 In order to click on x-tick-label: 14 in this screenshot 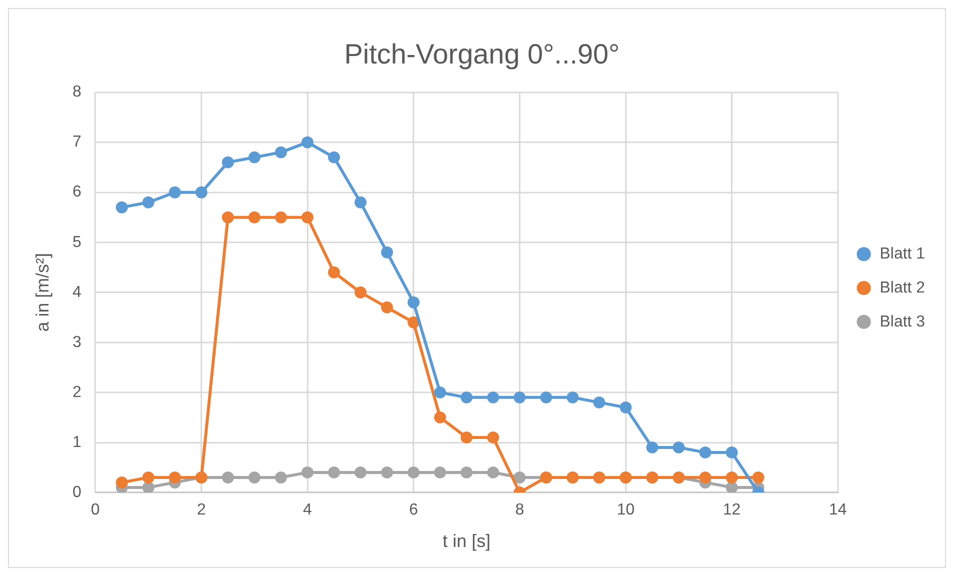, I will do `click(837, 509)`.